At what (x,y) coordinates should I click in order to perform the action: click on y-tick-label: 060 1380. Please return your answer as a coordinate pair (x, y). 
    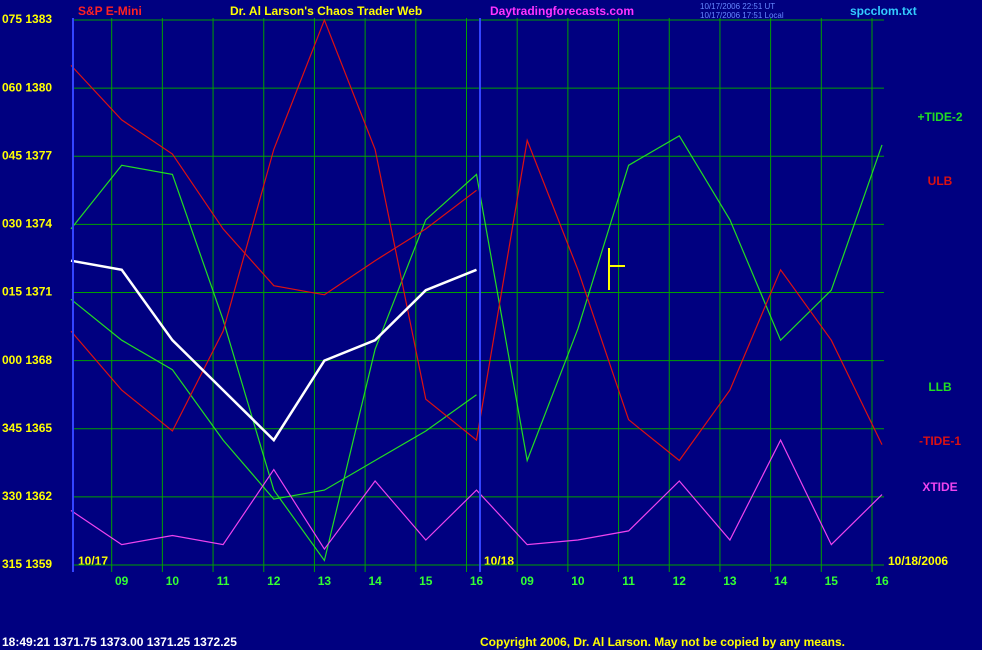
    Looking at the image, I should click on (27, 87).